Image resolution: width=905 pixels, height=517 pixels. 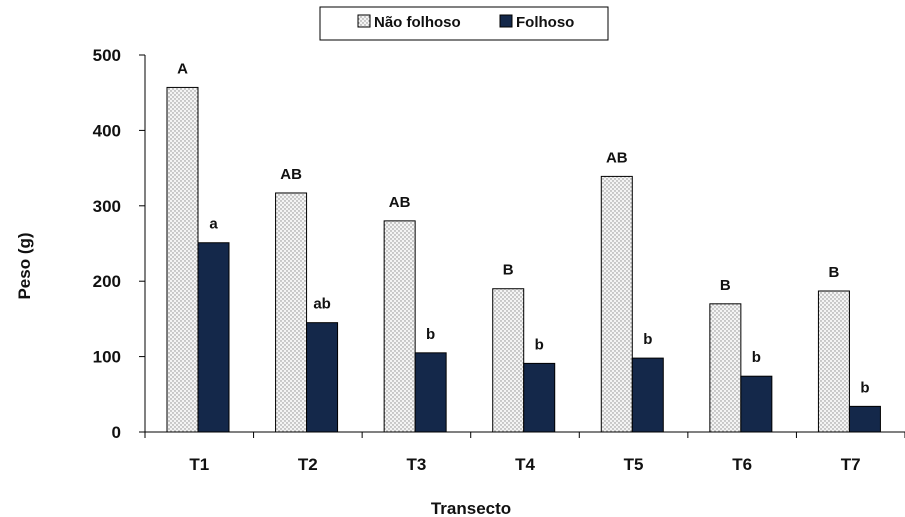 I want to click on sig-label-folhoso-t4: b, so click(x=539, y=344).